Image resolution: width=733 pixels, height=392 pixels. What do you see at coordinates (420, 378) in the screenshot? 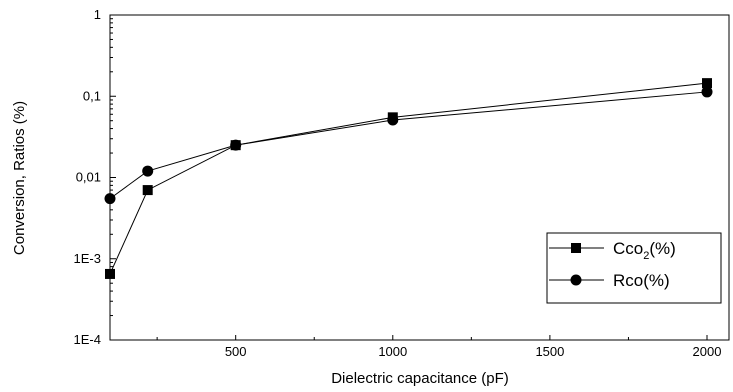
I see `x-axis-title: Dielectric capacitance (pF)` at bounding box center [420, 378].